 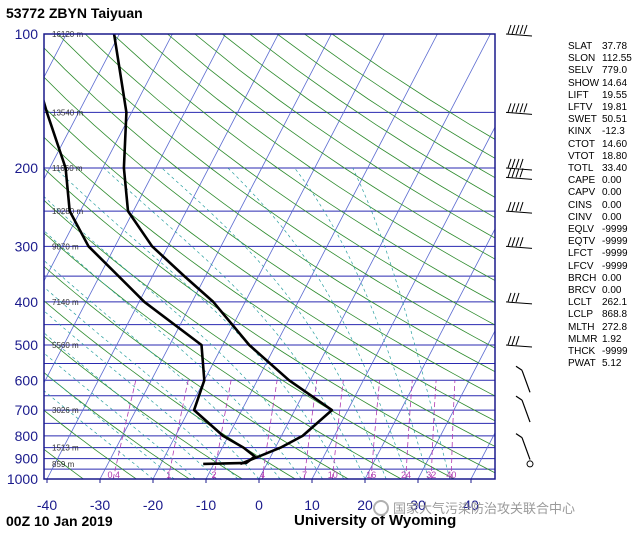 What do you see at coordinates (600, 181) in the screenshot?
I see `index-row: CAPE 0.00` at bounding box center [600, 181].